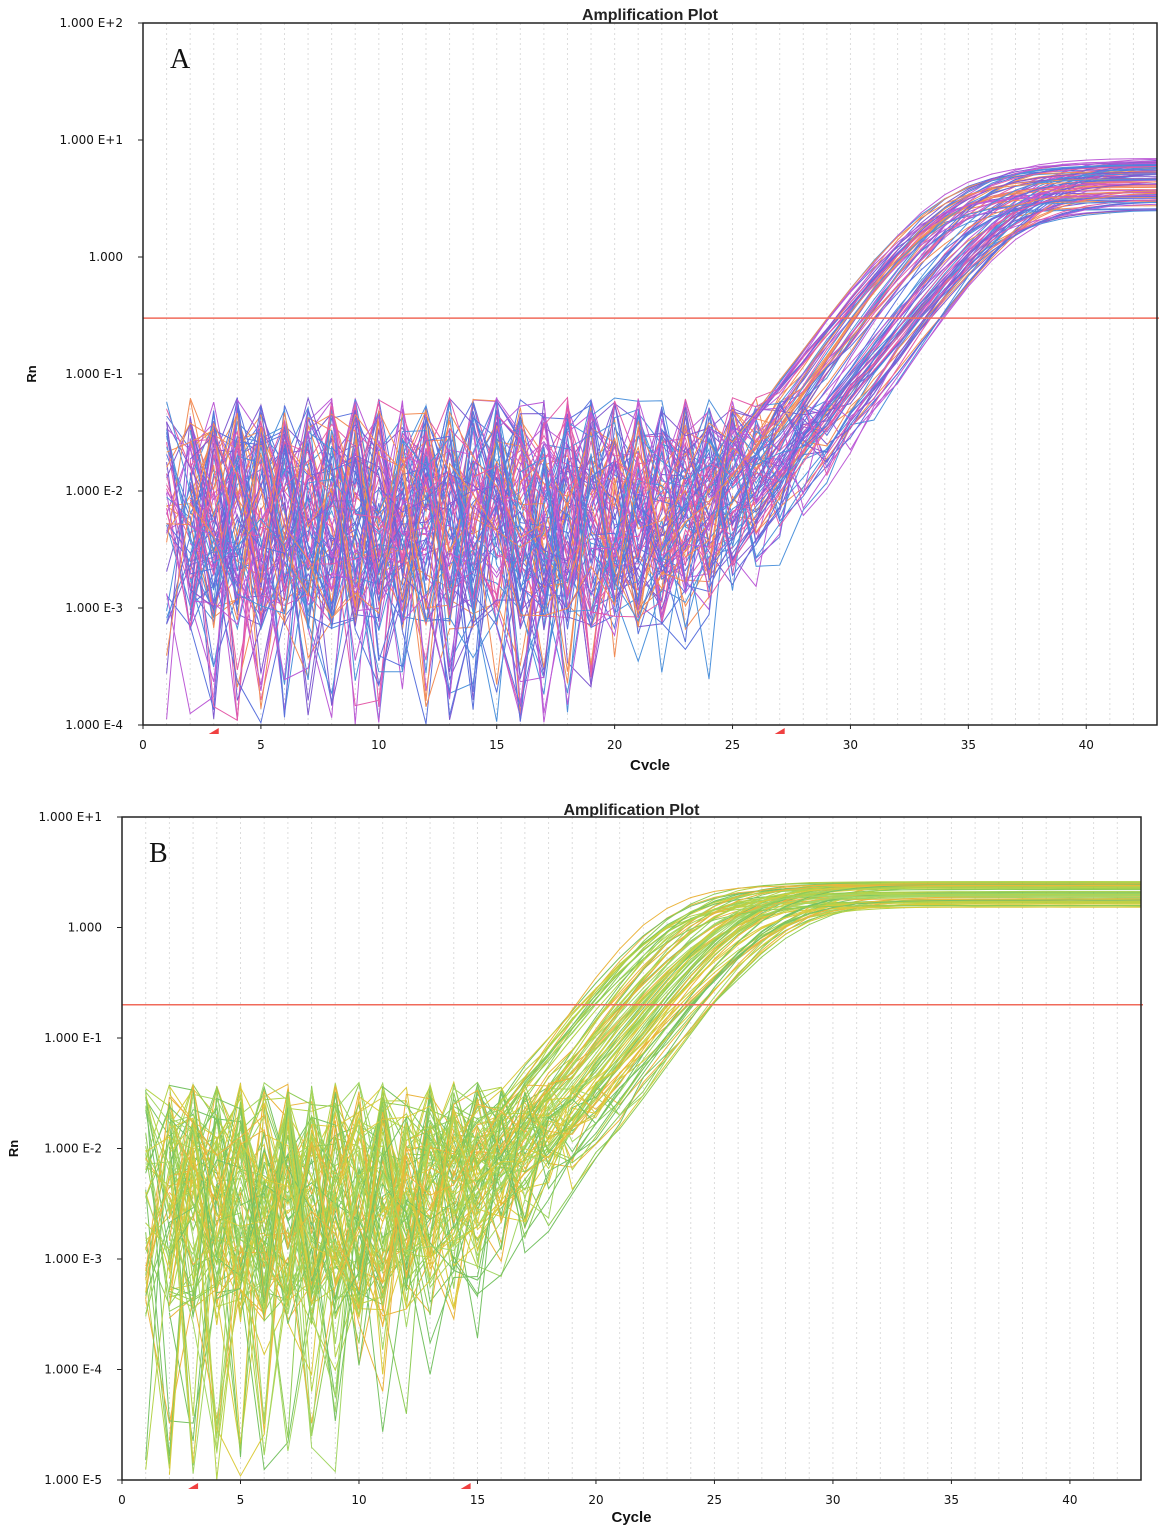 The width and height of the screenshot is (1164, 1526). I want to click on b-panel-label: B, so click(158, 853).